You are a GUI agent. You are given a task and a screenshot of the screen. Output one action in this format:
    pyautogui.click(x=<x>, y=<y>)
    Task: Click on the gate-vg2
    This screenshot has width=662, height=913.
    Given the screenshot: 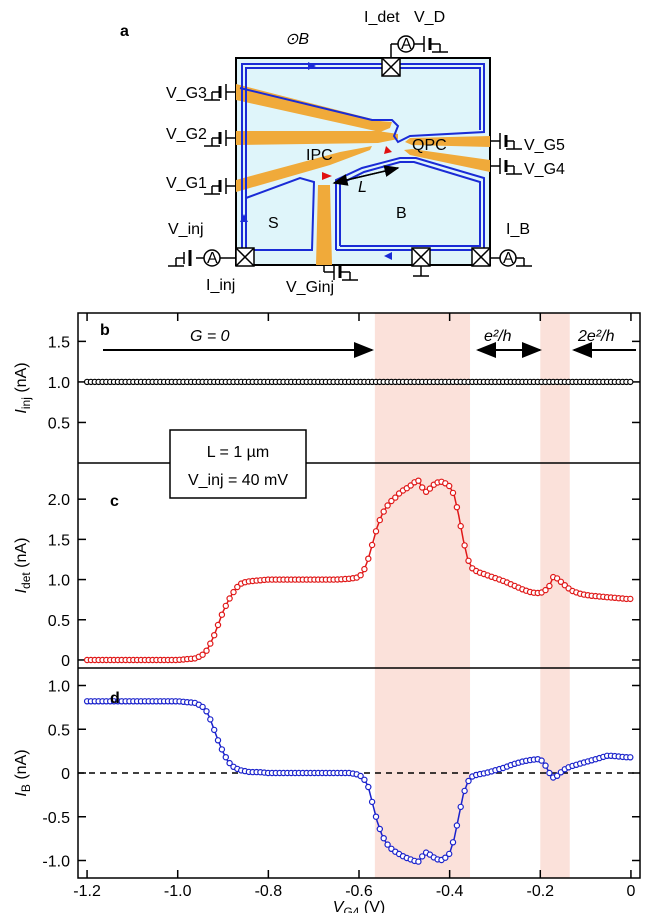 What is the action you would take?
    pyautogui.click(x=317, y=138)
    